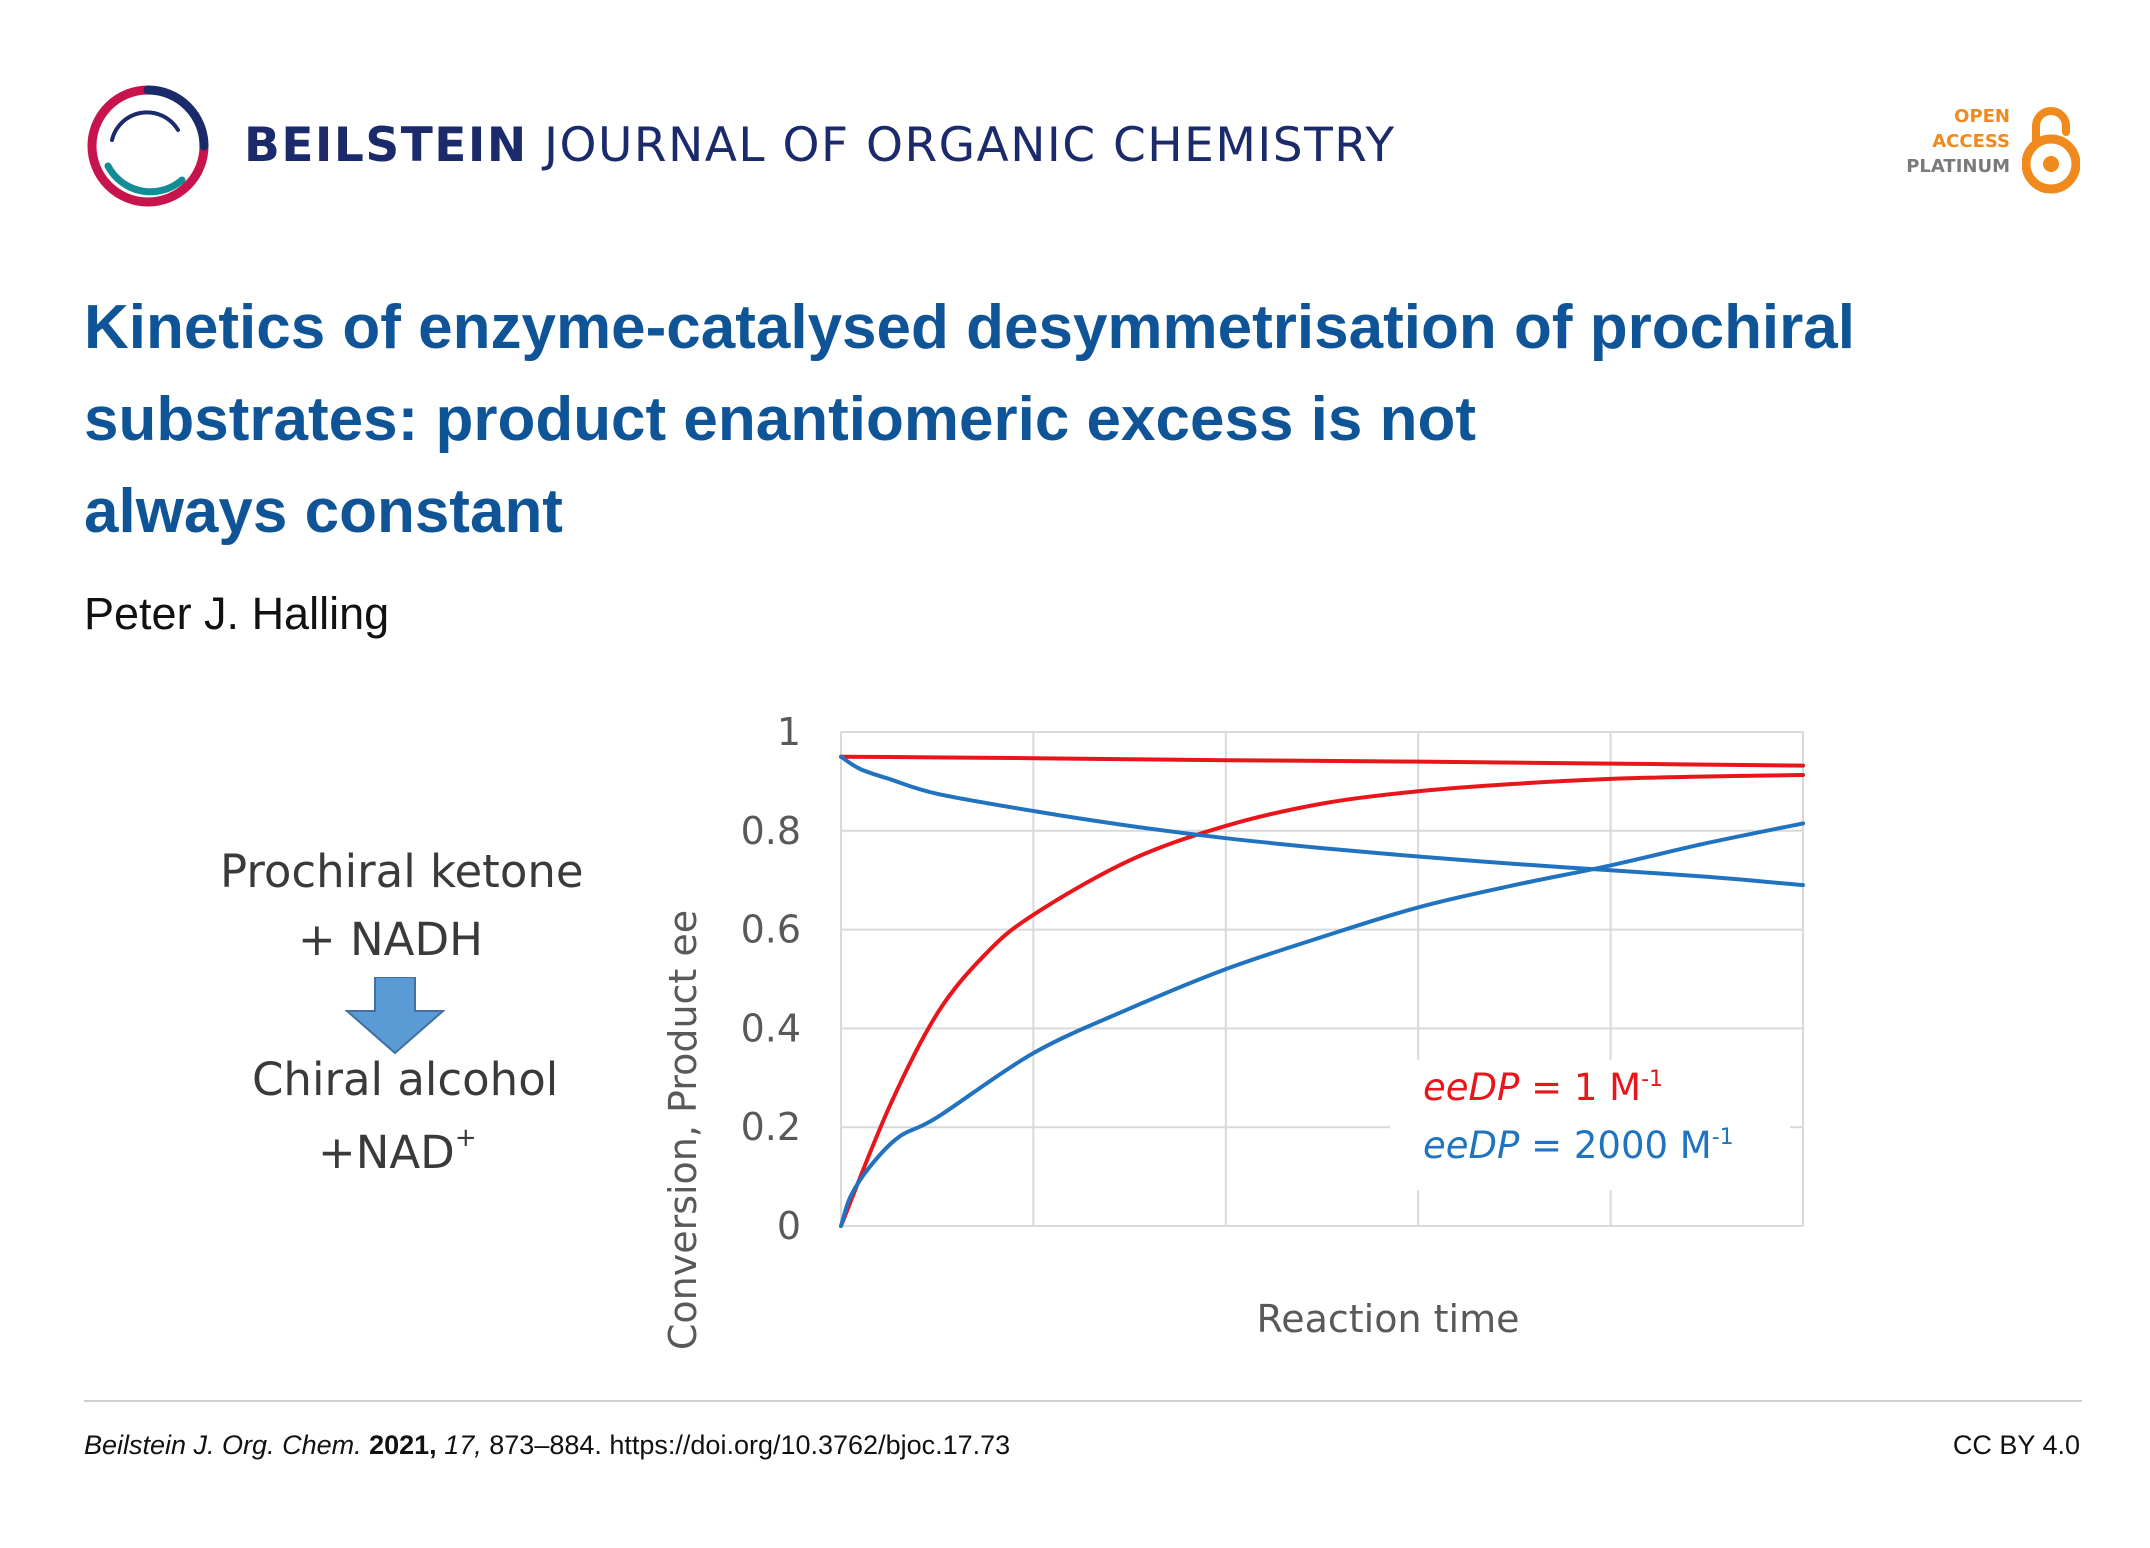  Describe the element at coordinates (771, 831) in the screenshot. I see `y-tick-label: 0.8` at that location.